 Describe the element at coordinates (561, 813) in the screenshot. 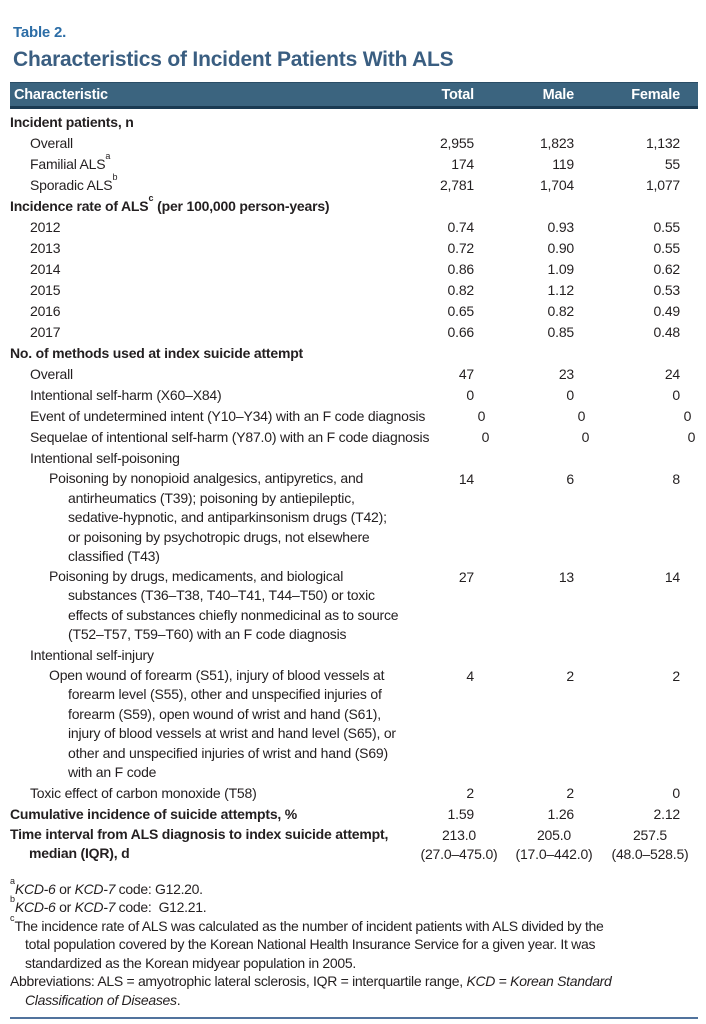

I see `cell-male: 1.26` at that location.